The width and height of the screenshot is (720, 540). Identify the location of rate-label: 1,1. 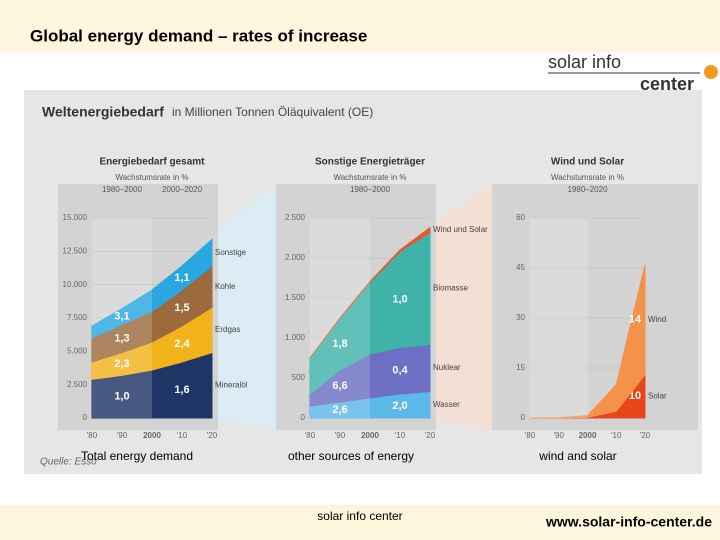
(181, 278).